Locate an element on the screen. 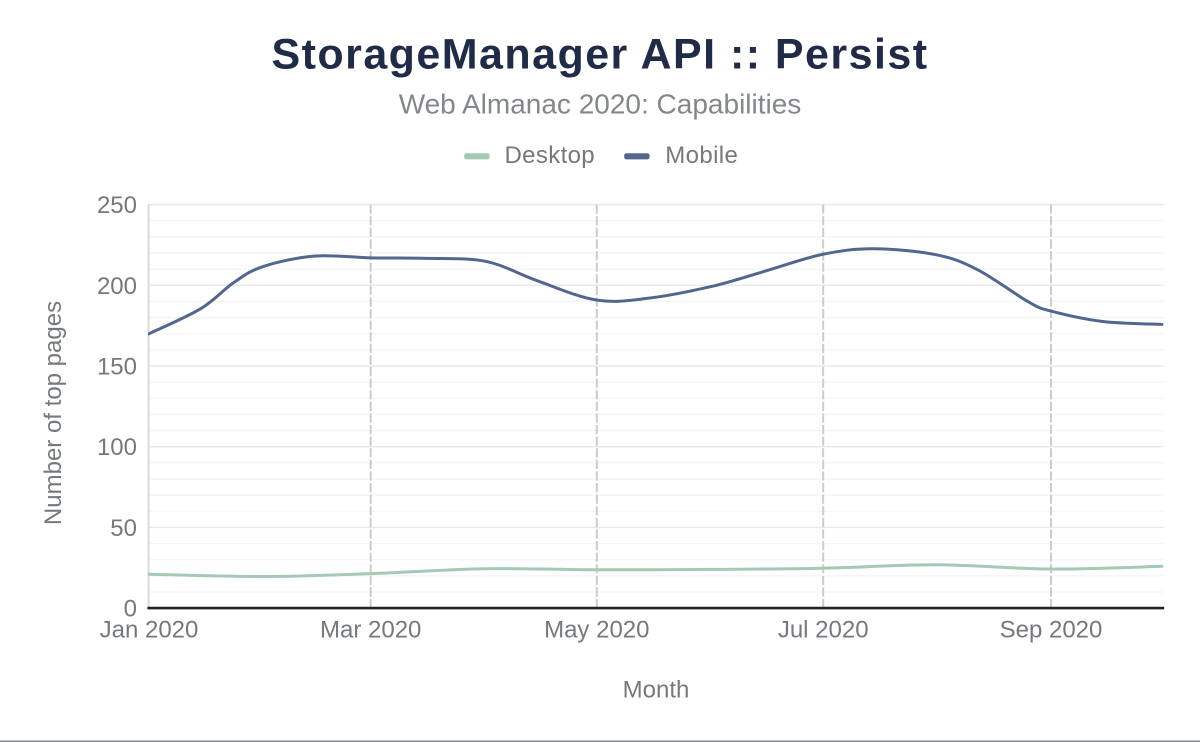 The width and height of the screenshot is (1200, 742). svg-text: Web Almanac 2020: Capabilities is located at coordinates (600, 104).